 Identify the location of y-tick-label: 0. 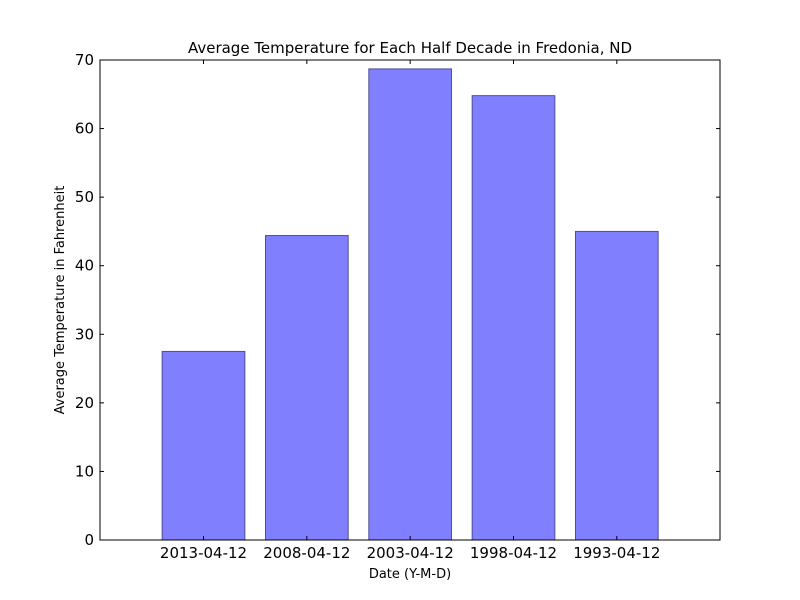
(89, 540).